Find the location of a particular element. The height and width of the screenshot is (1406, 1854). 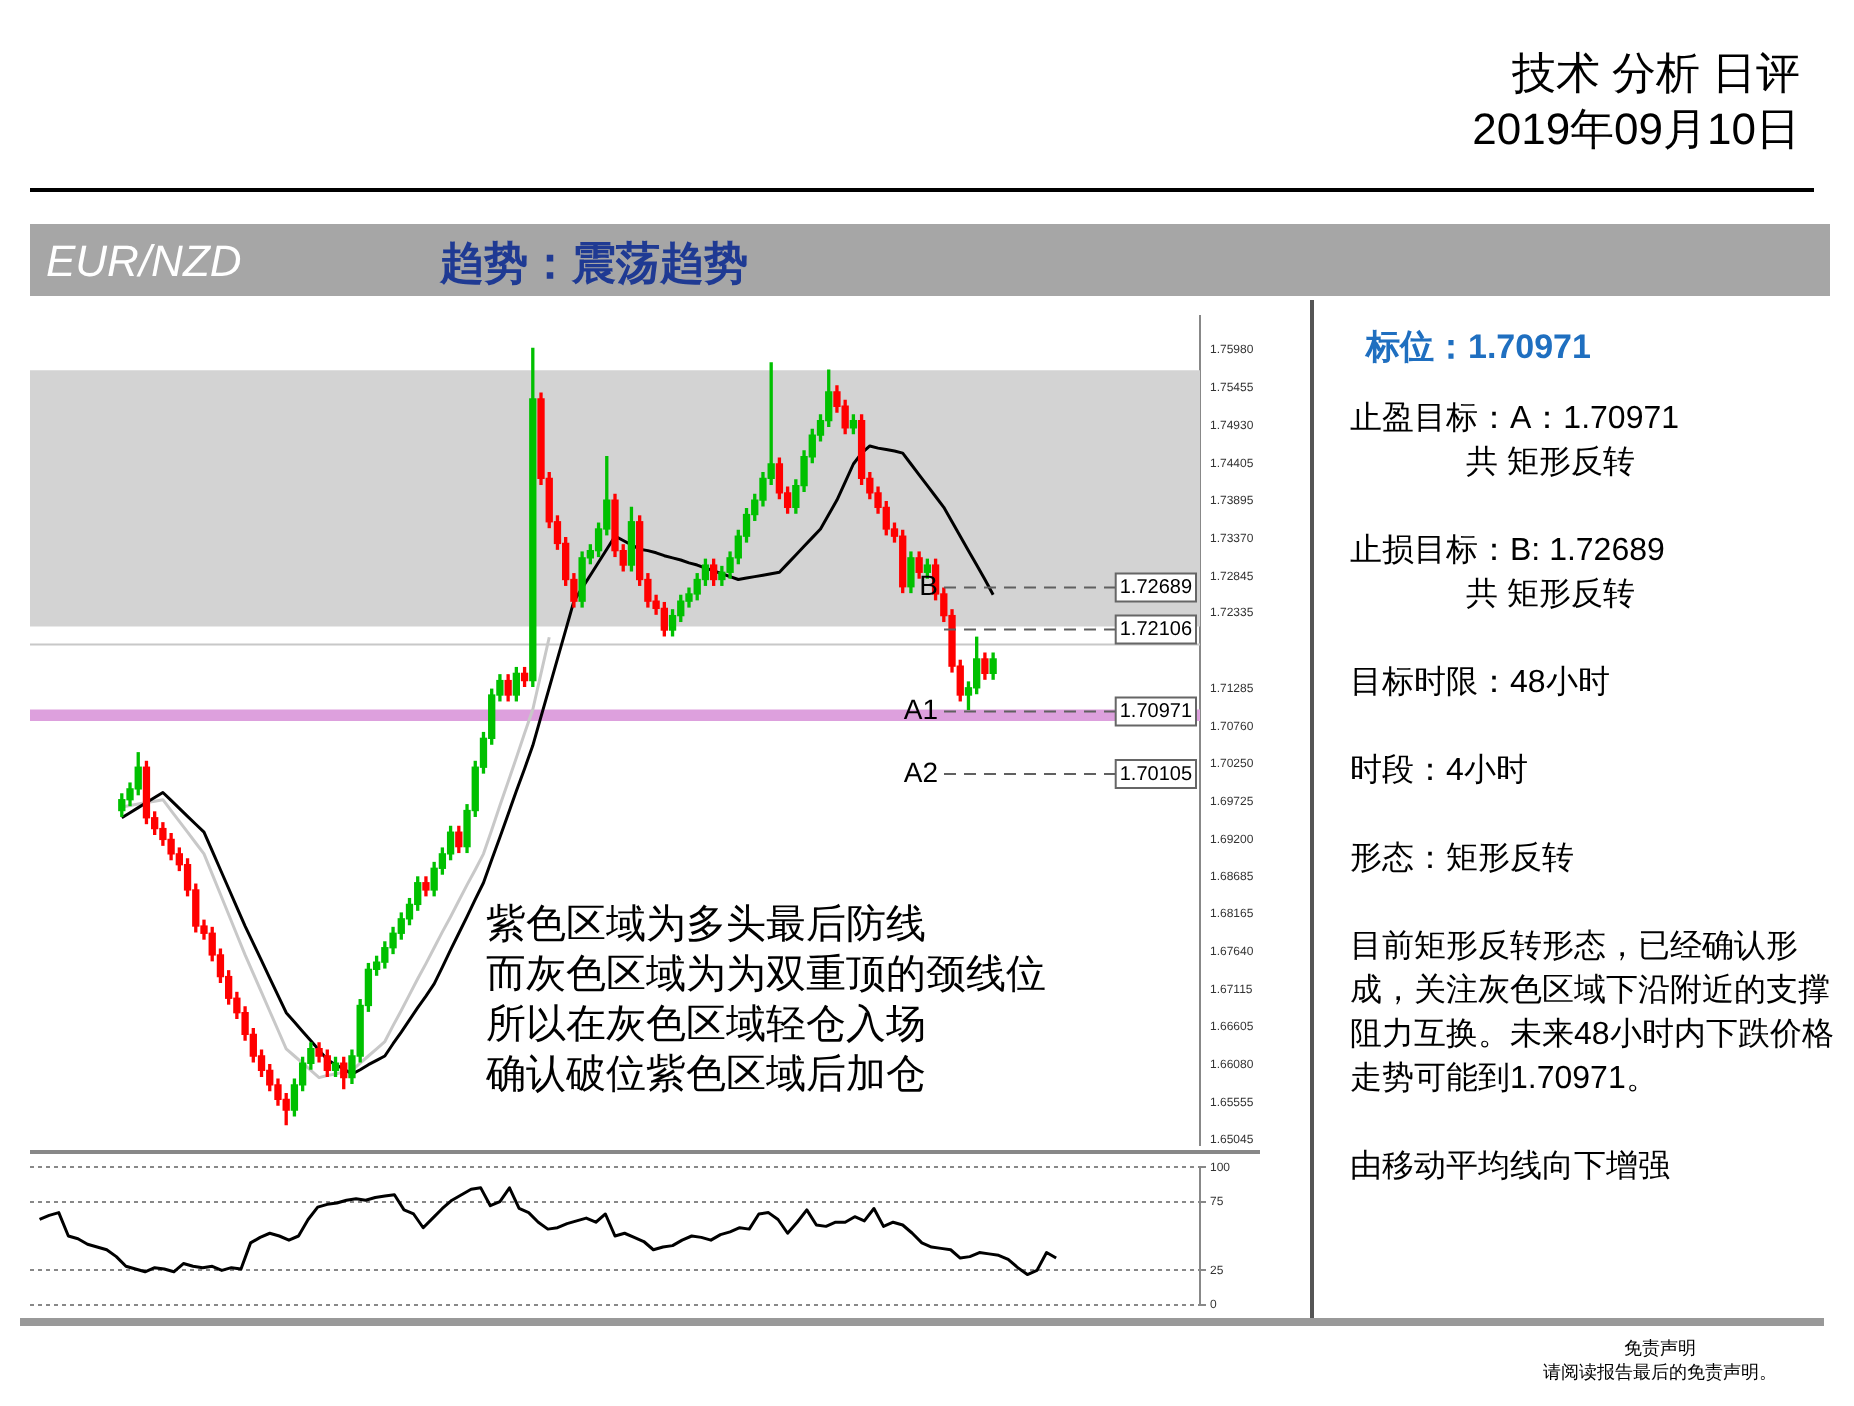

text: 时段：4小时 is located at coordinates (1440, 771).